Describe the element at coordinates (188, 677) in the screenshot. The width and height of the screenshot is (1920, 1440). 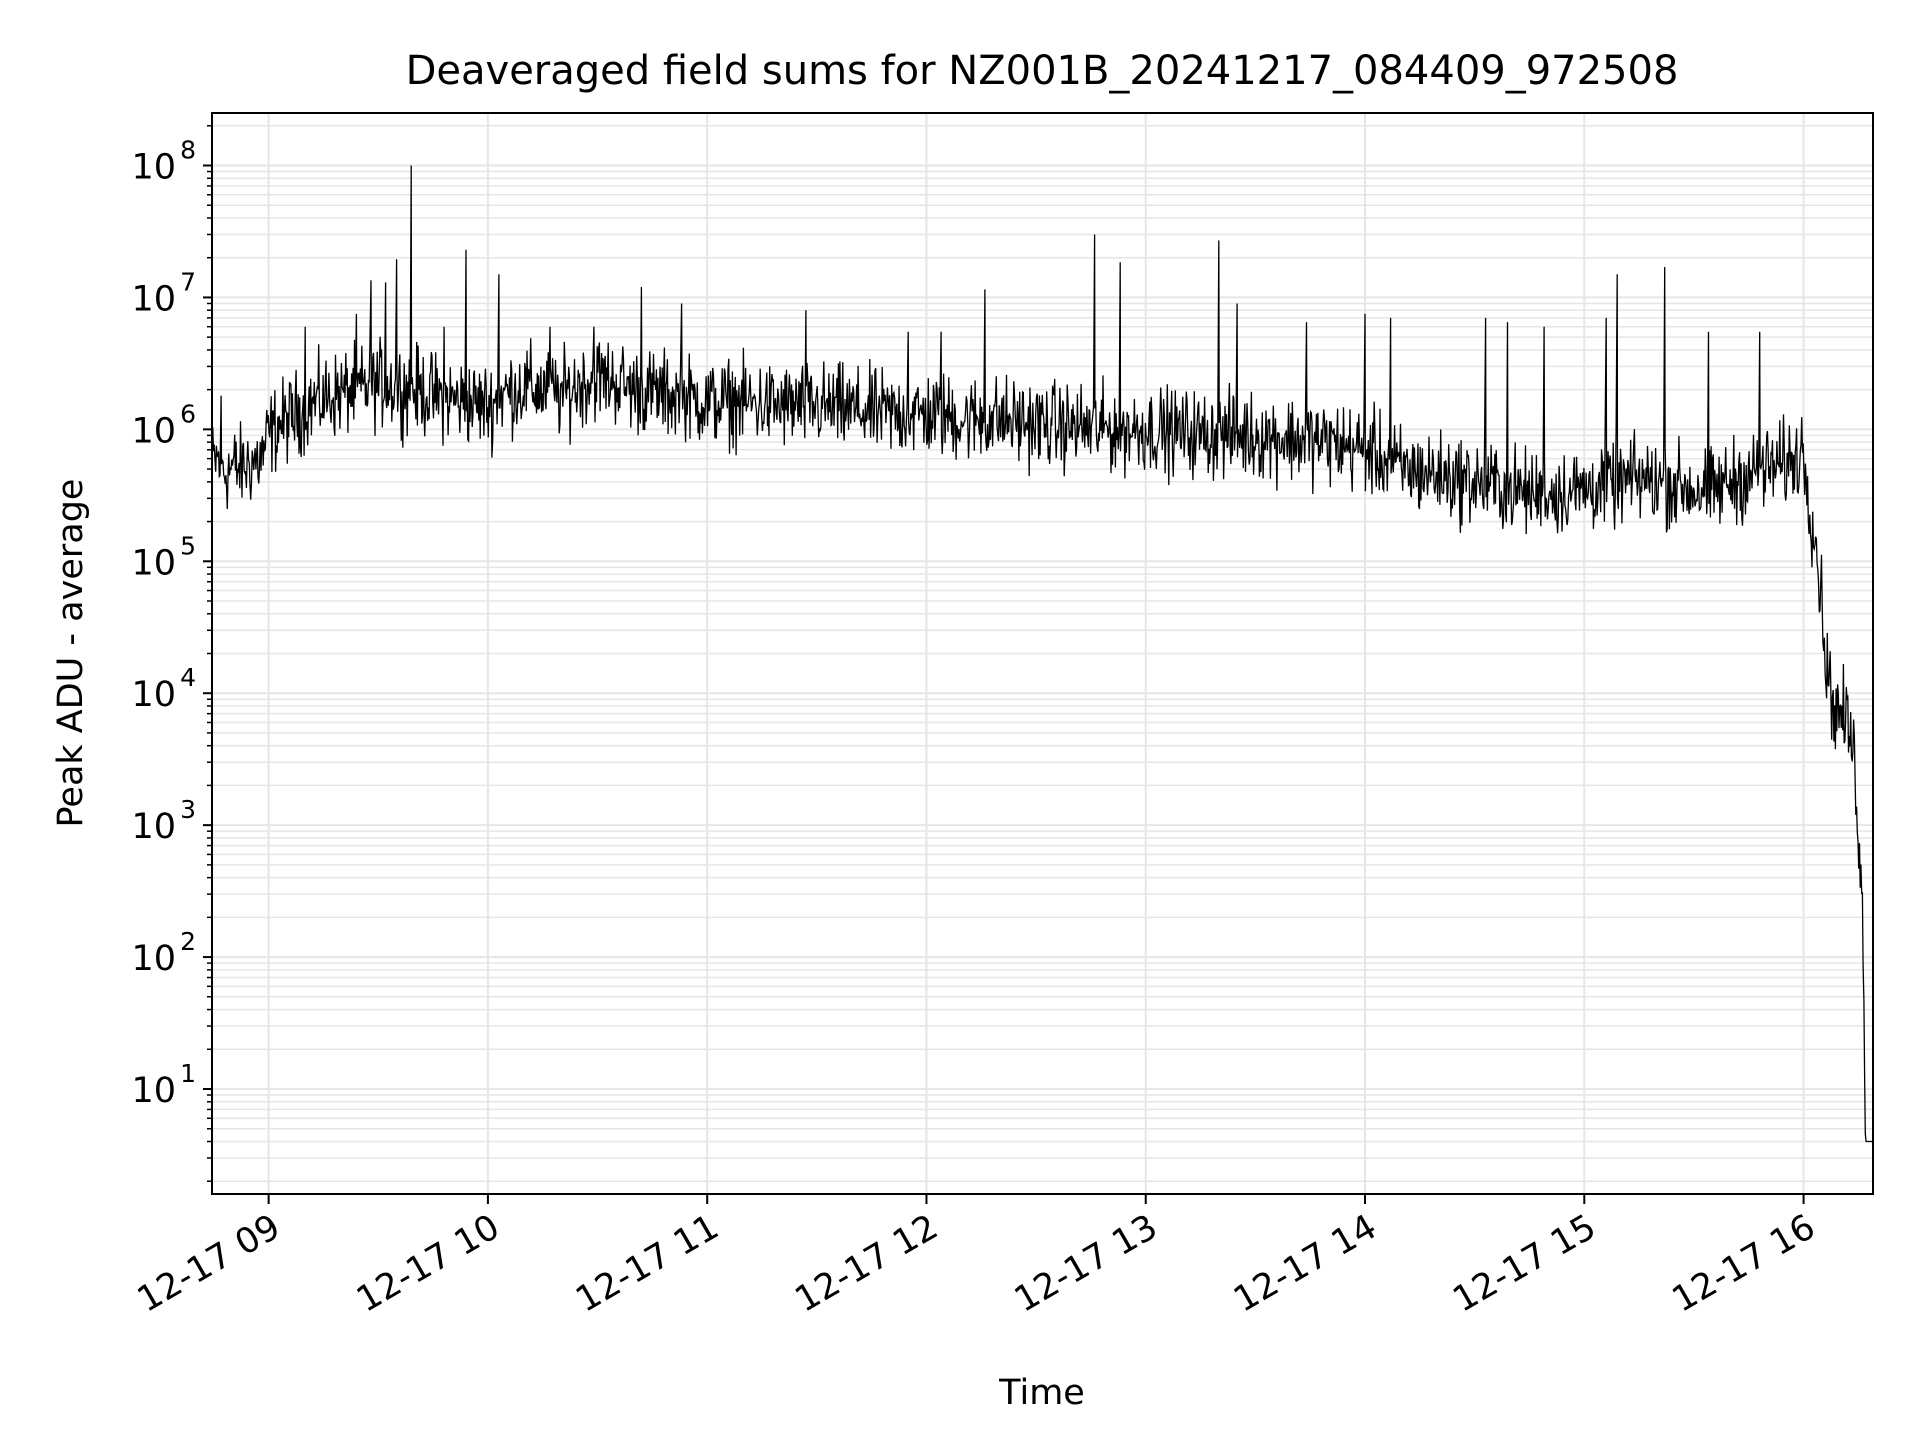
I see `y-tick-exponent: 4` at that location.